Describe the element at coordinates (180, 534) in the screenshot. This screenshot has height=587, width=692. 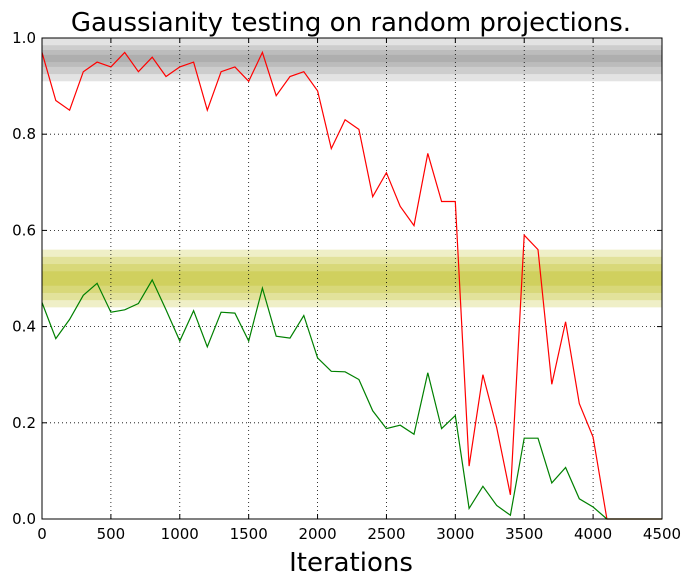
I see `x-tick-label: 1000` at that location.